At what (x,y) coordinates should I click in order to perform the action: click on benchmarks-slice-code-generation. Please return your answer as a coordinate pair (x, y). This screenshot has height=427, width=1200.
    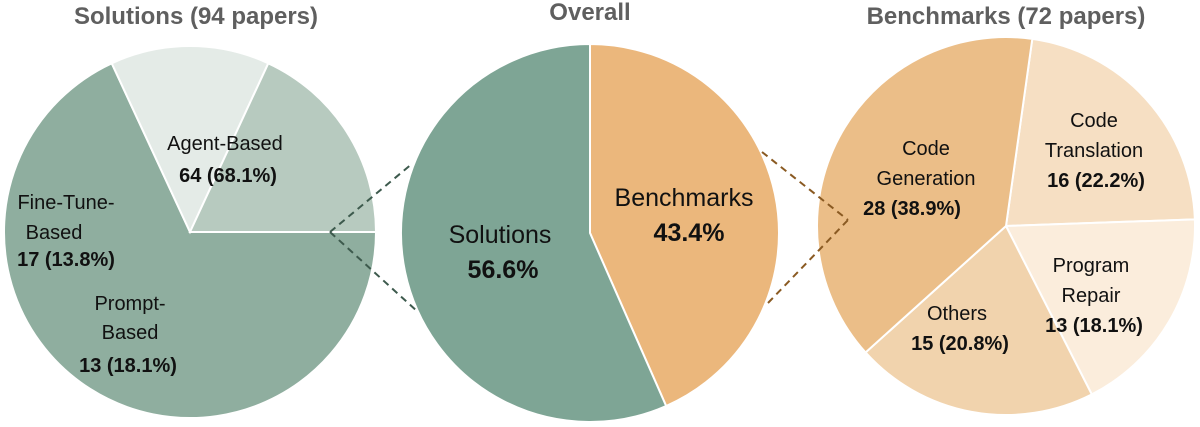
    Looking at the image, I should click on (925, 195).